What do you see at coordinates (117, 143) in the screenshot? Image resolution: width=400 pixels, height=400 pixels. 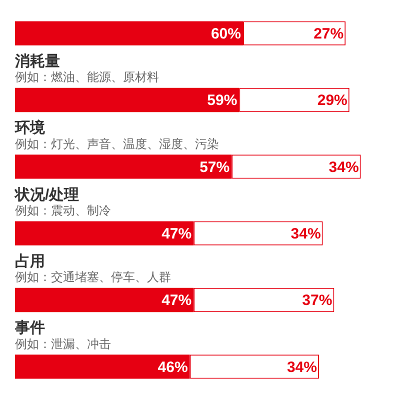 I see `annotation: 例如：灯光、声音、温度、湿度、污染` at bounding box center [117, 143].